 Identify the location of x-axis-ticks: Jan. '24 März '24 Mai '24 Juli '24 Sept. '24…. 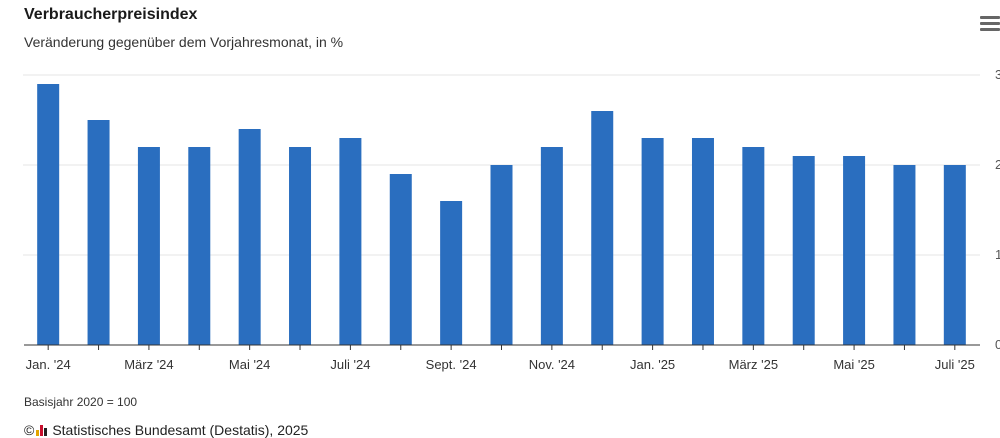
(500, 358).